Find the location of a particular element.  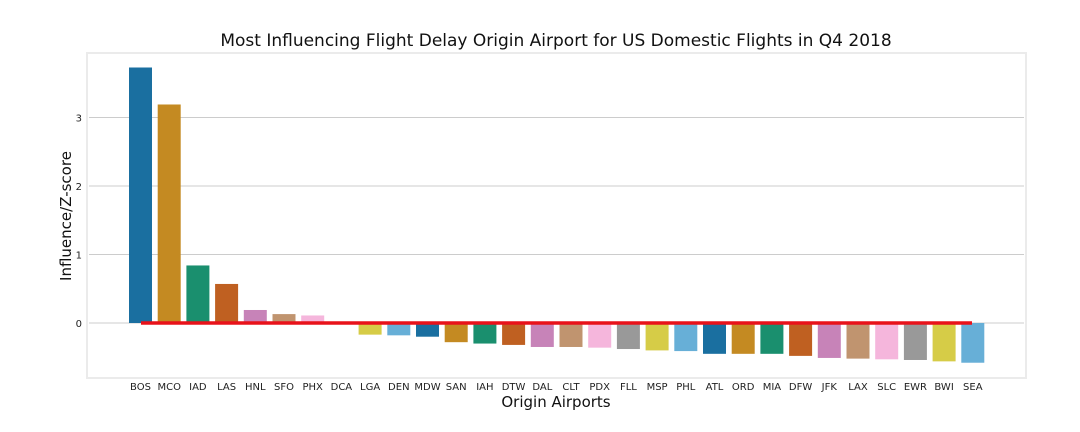

x-tick-label-atl: ATL is located at coordinates (715, 387).